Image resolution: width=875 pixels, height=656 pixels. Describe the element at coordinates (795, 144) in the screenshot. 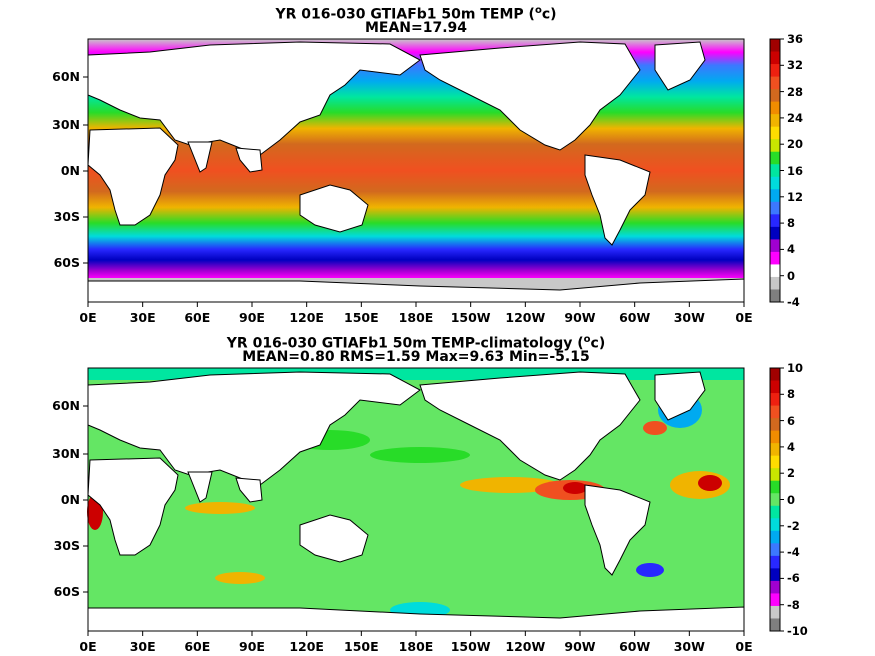

I see `colorbar-tick-label: 20` at that location.